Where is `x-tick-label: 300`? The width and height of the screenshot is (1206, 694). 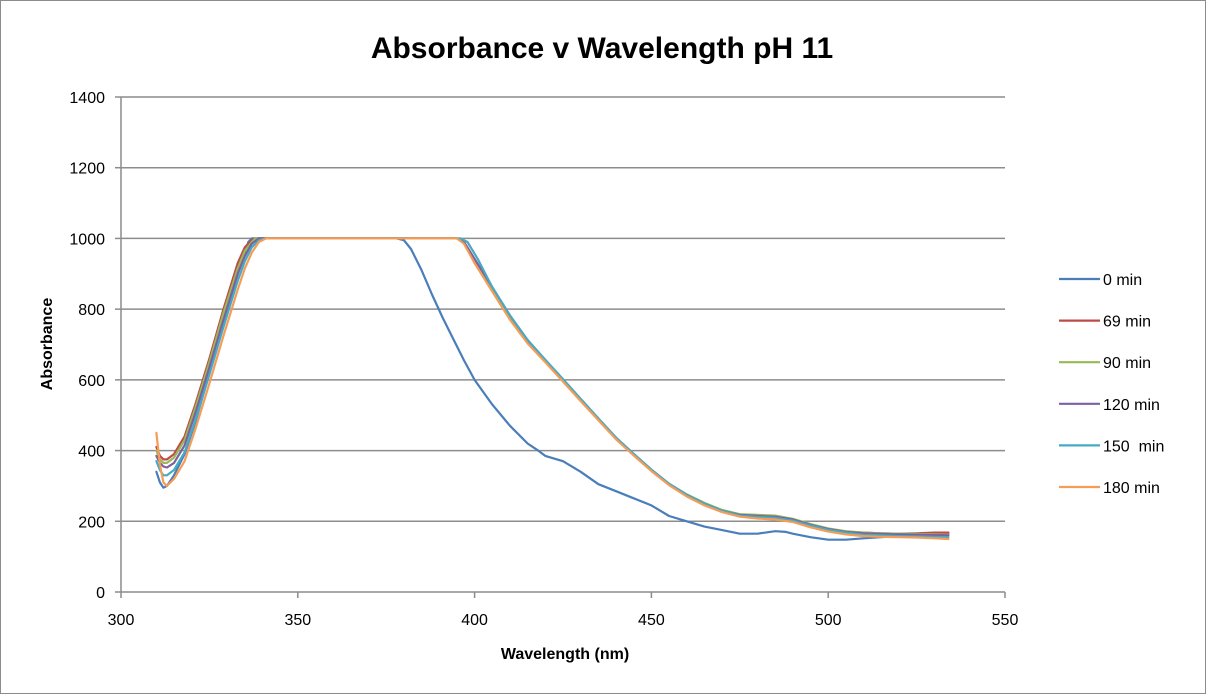
x-tick-label: 300 is located at coordinates (121, 620).